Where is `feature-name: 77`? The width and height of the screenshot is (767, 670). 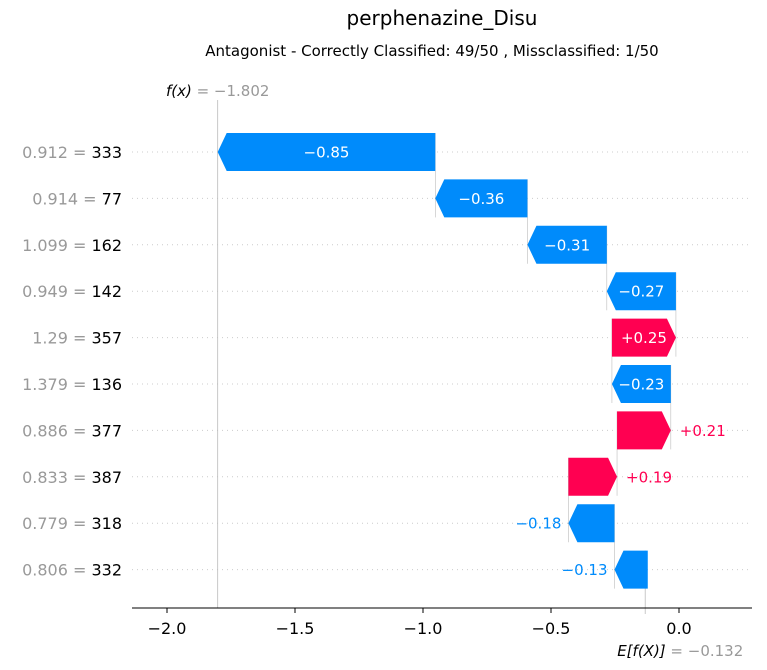 feature-name: 77 is located at coordinates (112, 198).